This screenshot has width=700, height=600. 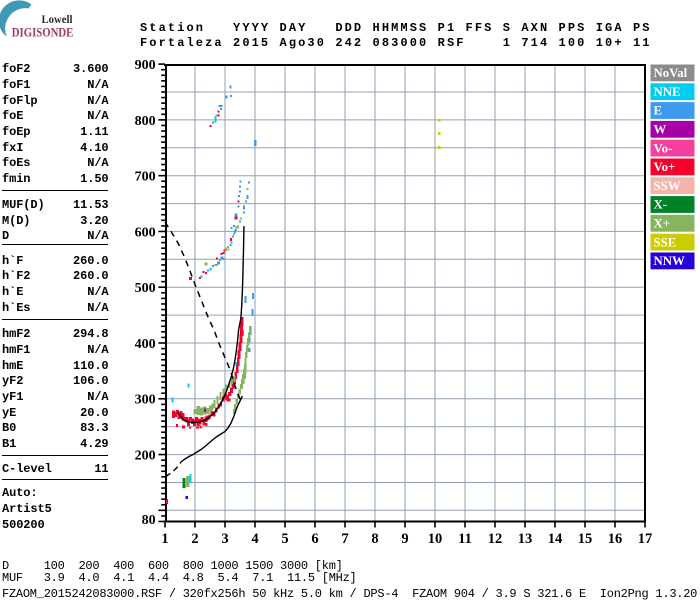 What do you see at coordinates (661, 205) in the screenshot?
I see `svg-text: X-` at bounding box center [661, 205].